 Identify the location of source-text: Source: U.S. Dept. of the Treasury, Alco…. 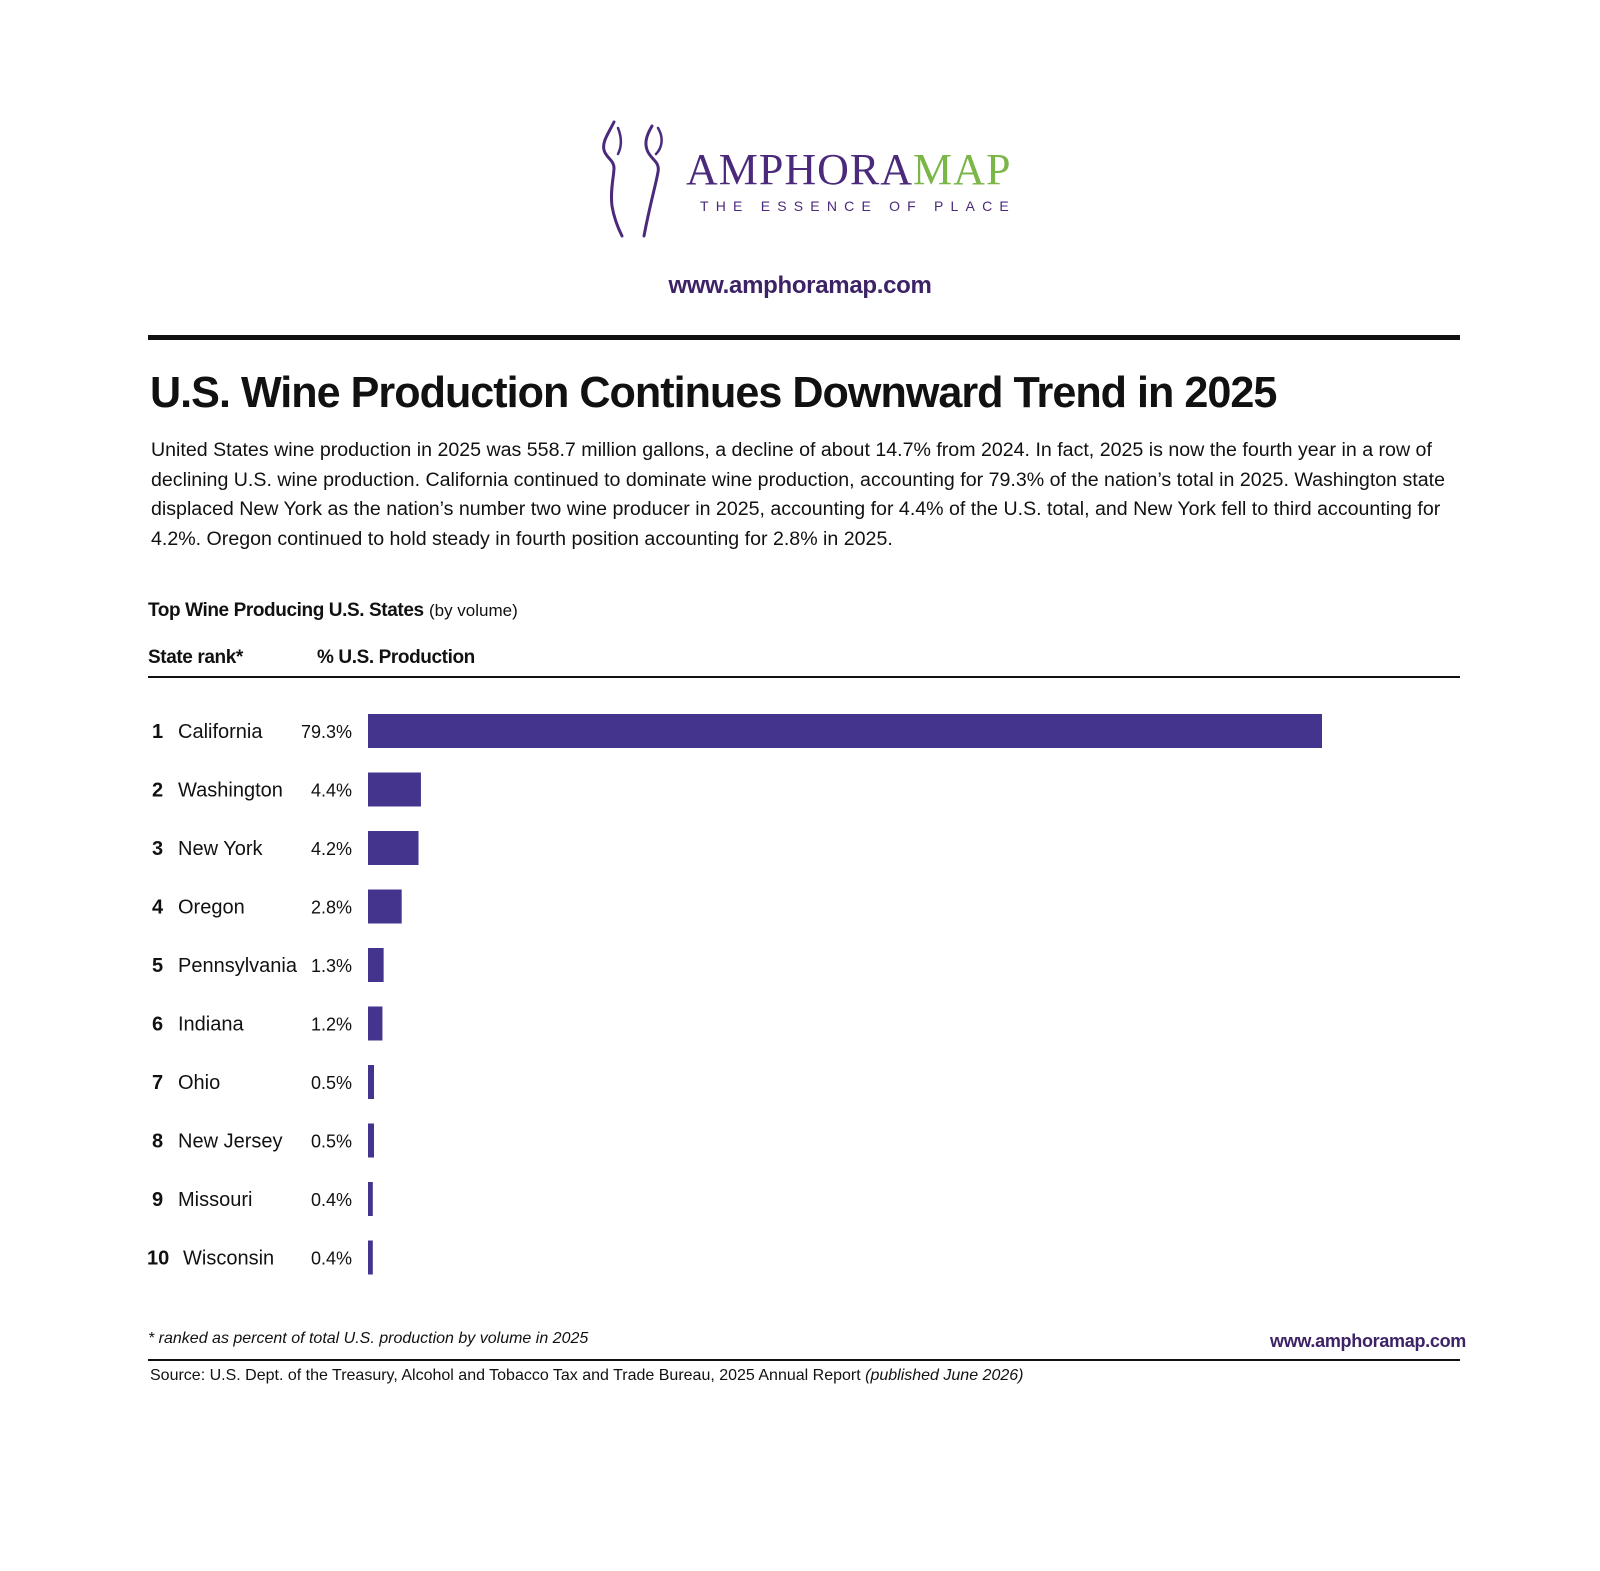
(505, 1375).